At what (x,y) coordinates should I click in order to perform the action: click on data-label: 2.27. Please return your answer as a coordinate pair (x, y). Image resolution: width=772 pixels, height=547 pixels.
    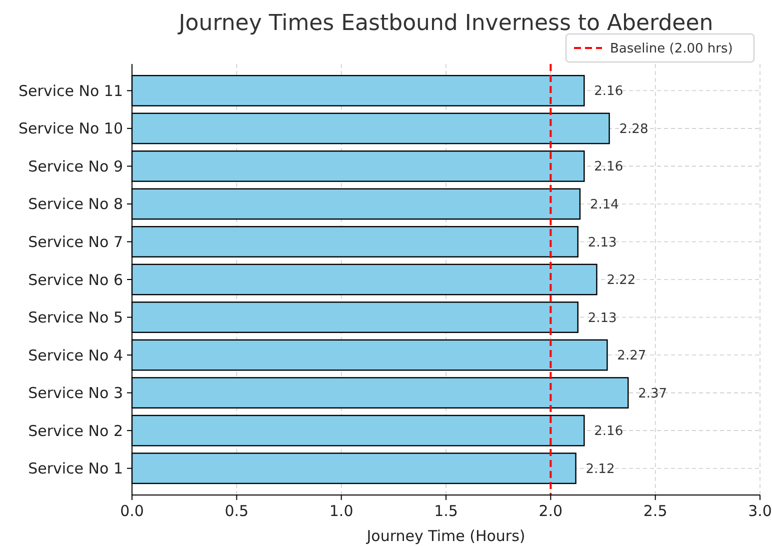
    Looking at the image, I should click on (631, 356).